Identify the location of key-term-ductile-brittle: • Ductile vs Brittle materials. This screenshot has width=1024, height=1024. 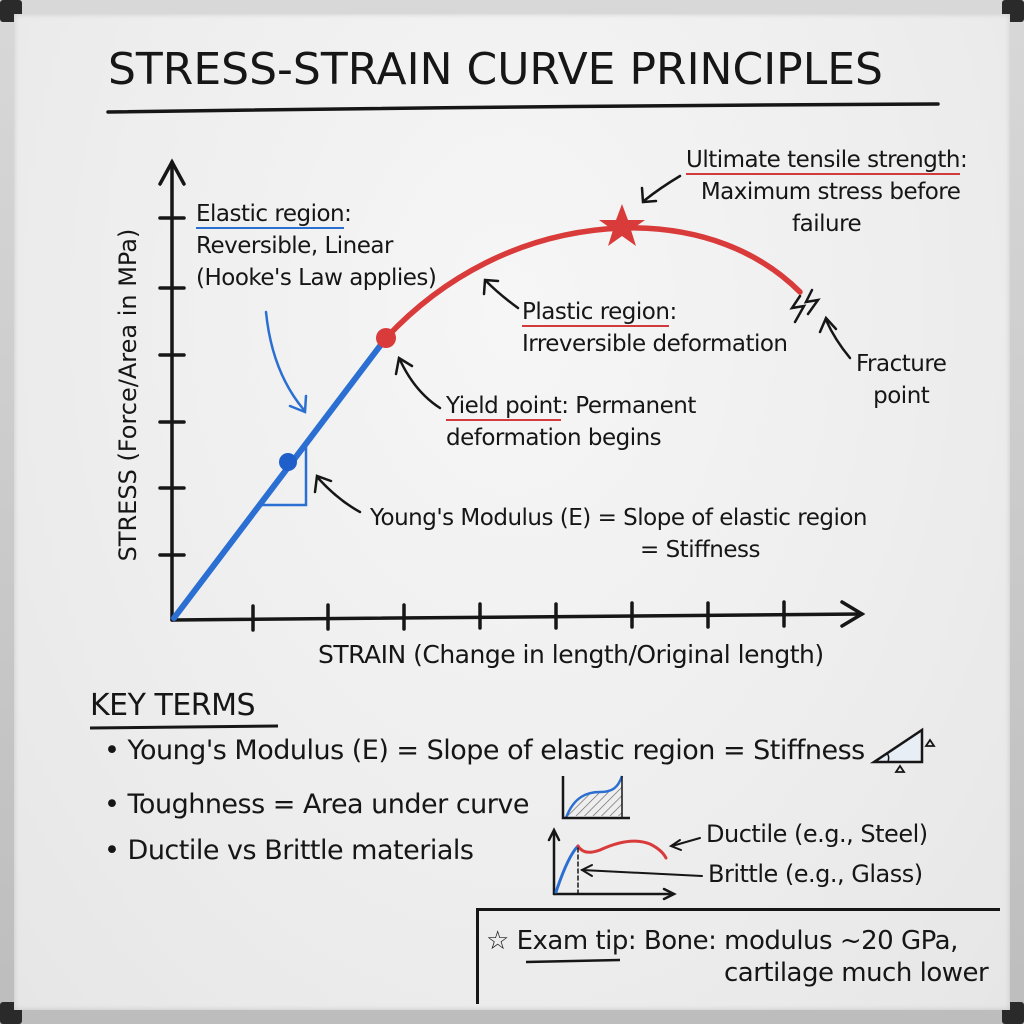
(289, 850).